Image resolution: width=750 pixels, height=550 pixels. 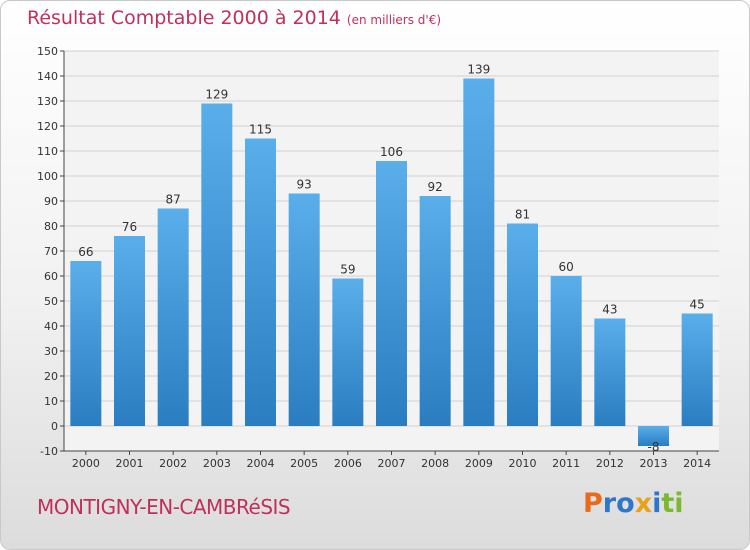 I want to click on data-label: 43, so click(x=609, y=310).